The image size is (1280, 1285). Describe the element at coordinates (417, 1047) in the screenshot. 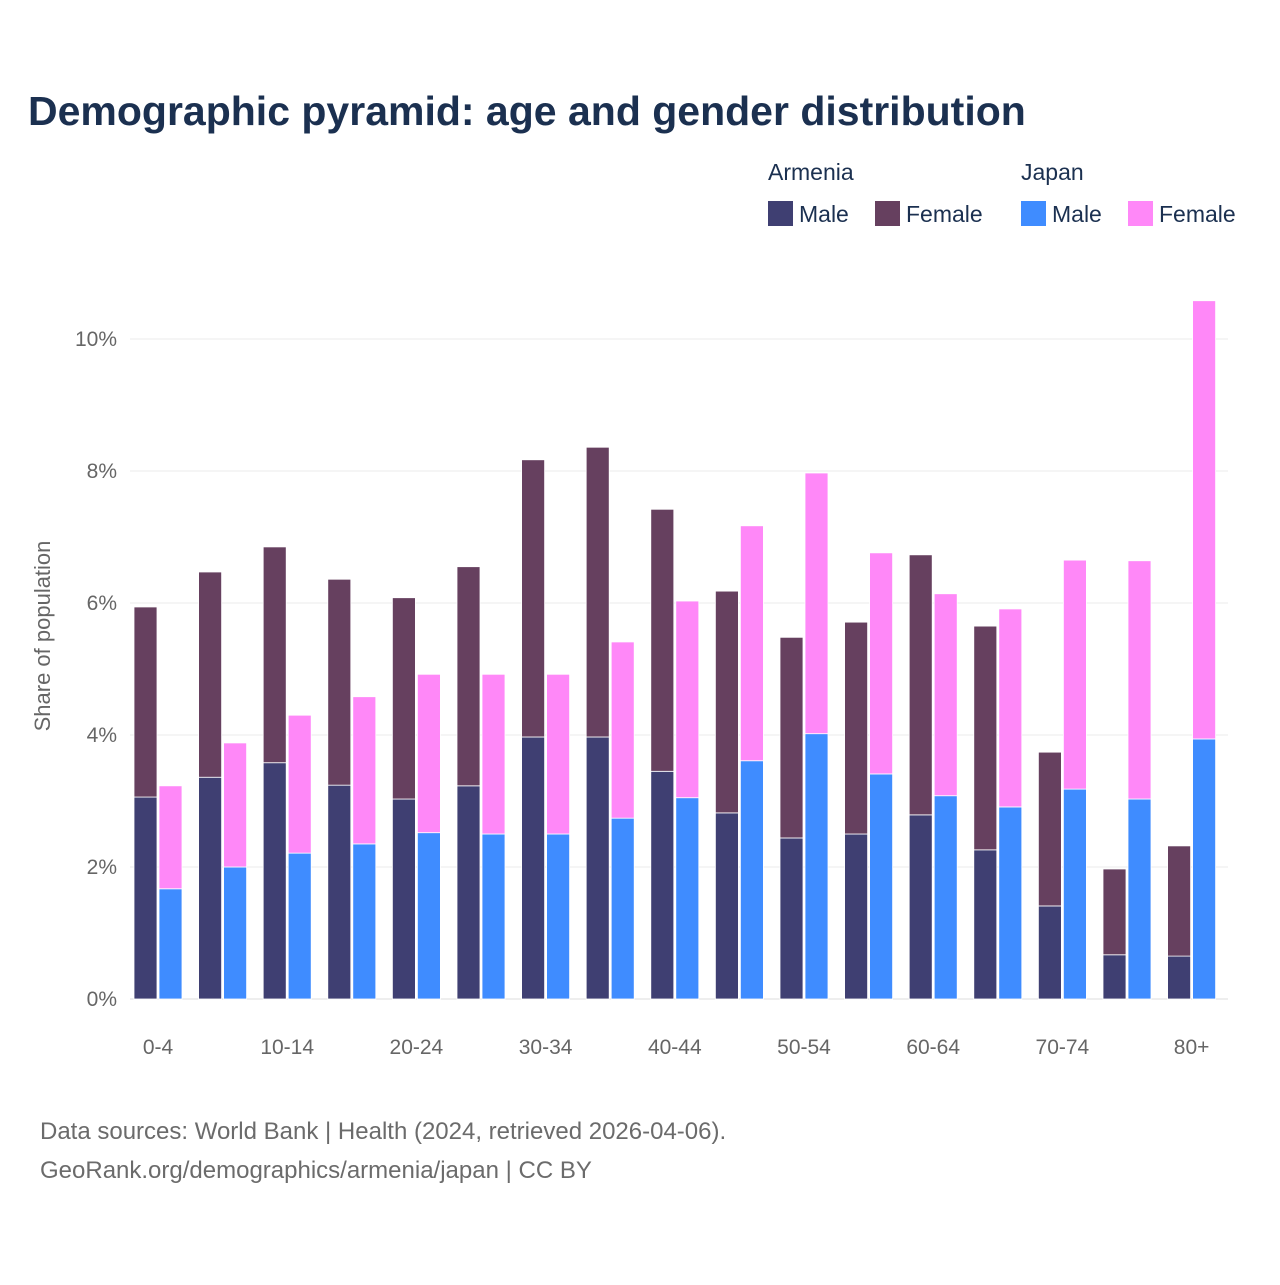

I see `x-tick-label: 20-24` at that location.